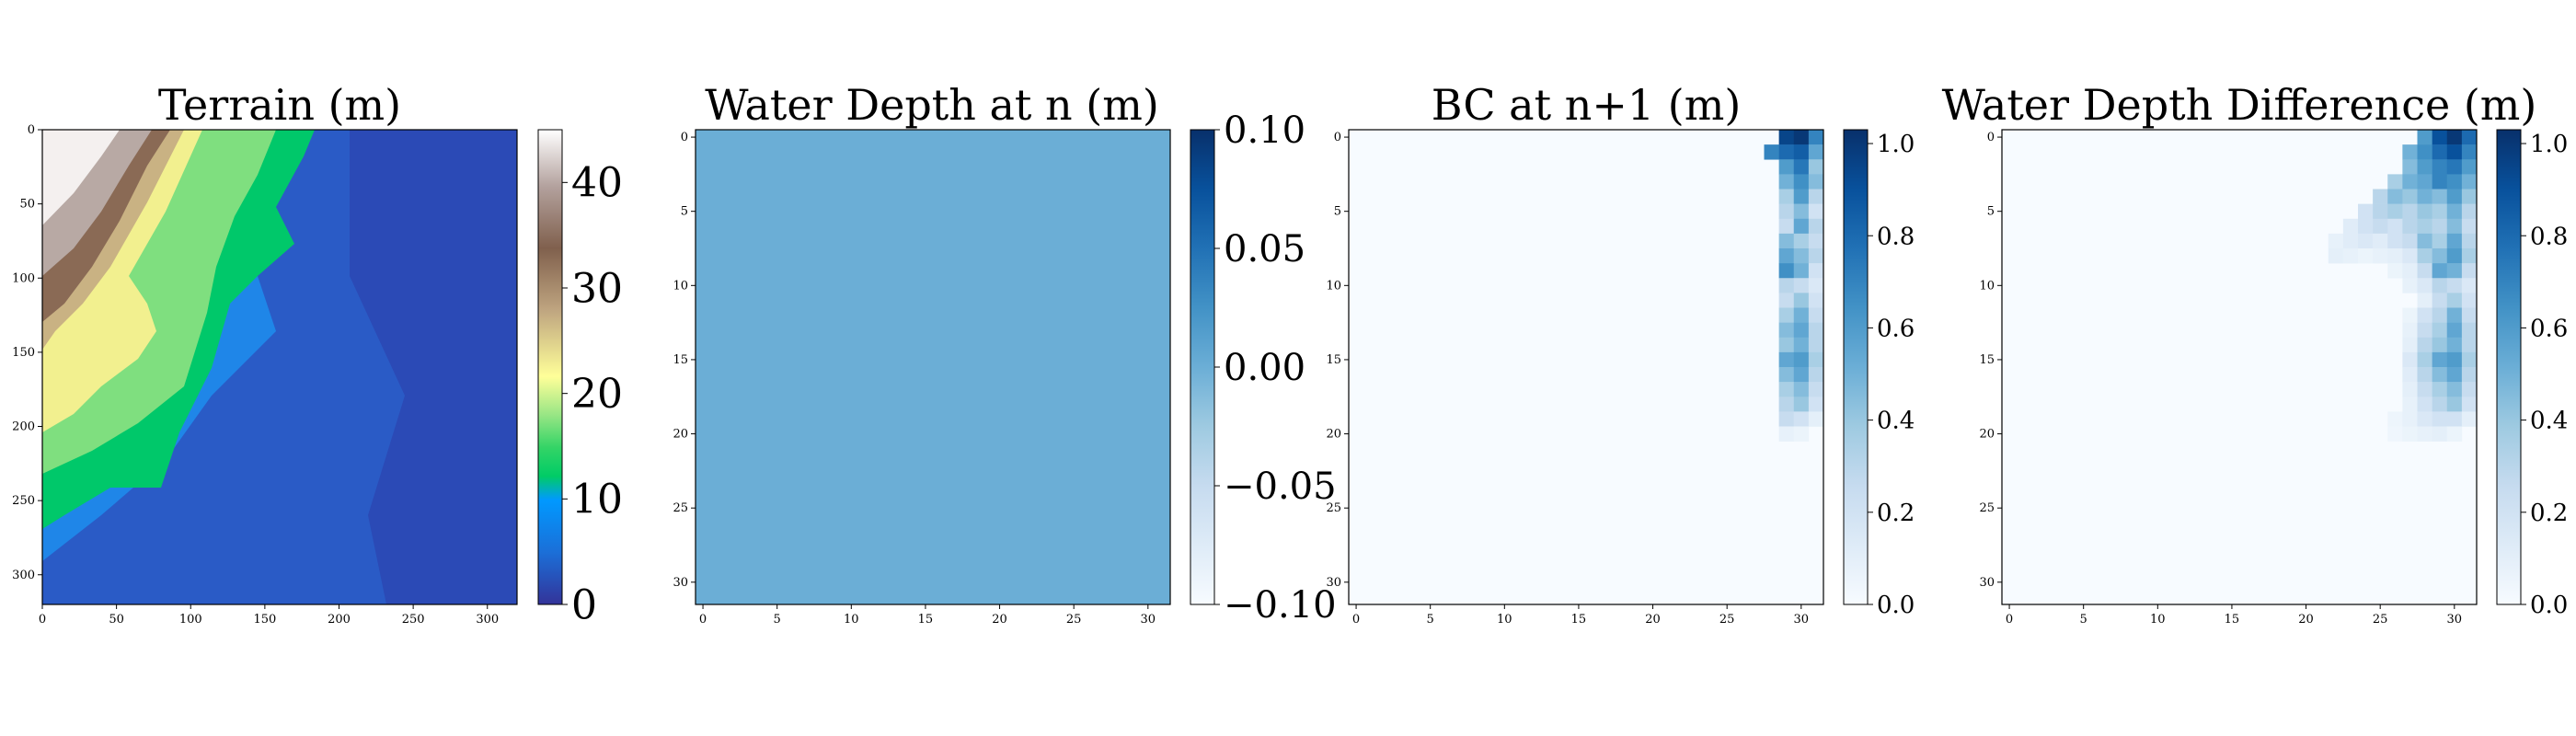 This screenshot has height=736, width=2576. What do you see at coordinates (1333, 508) in the screenshot?
I see `bc-ytick-label: 25` at bounding box center [1333, 508].